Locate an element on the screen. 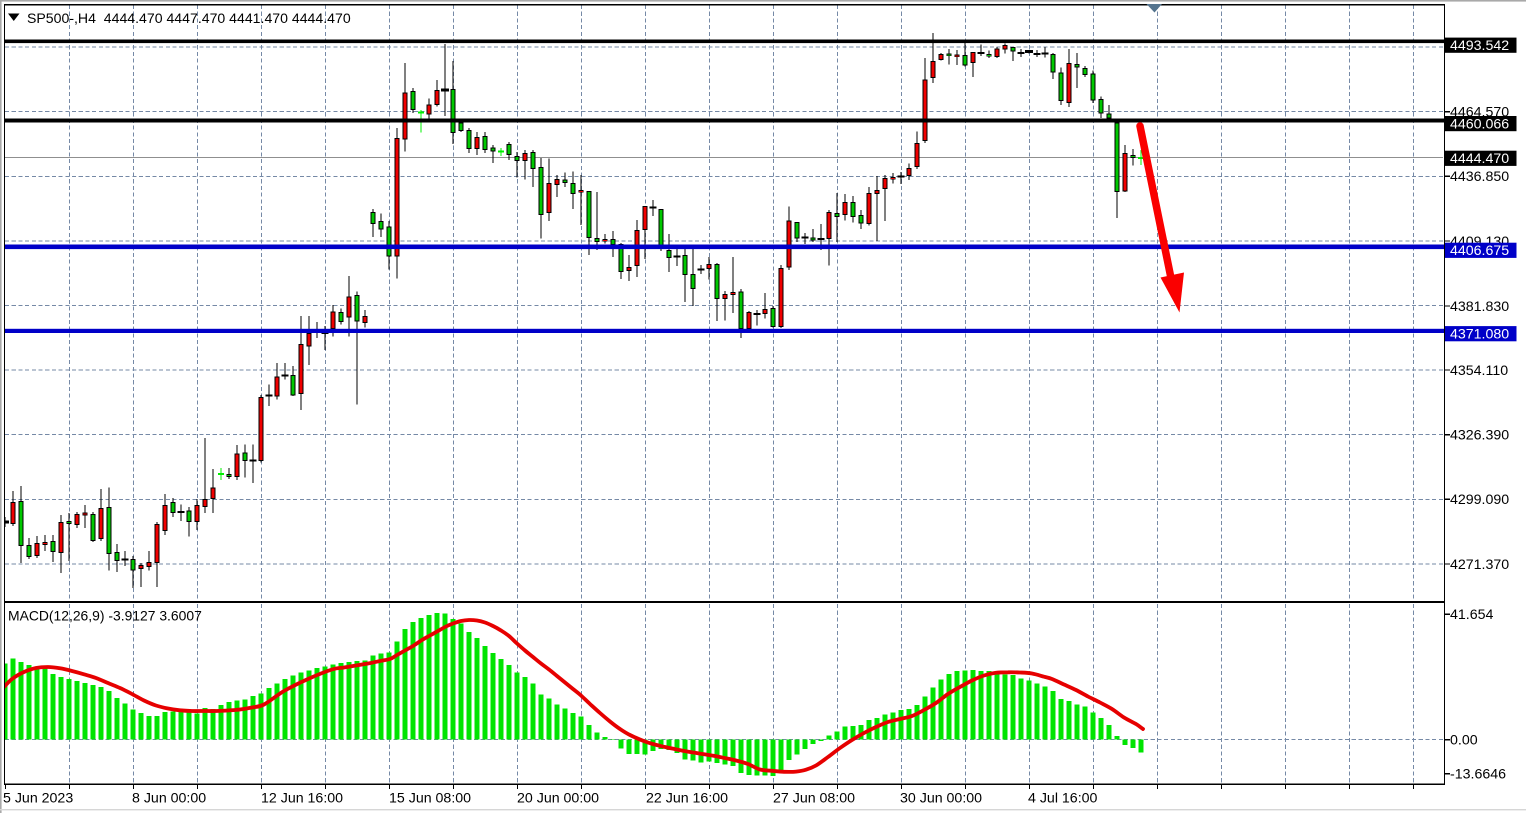  svg-text: 4406.675 is located at coordinates (1479, 251).